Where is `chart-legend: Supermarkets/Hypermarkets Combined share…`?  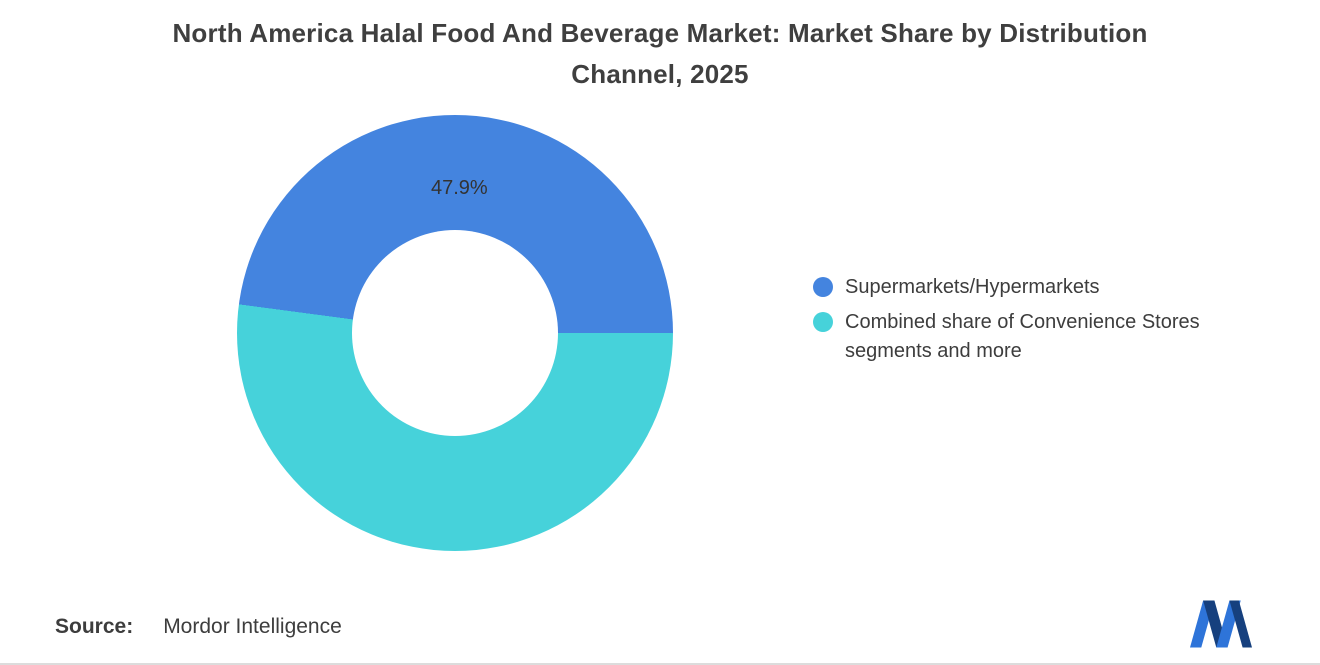
chart-legend: Supermarkets/Hypermarkets Combined share… is located at coordinates (1034, 319).